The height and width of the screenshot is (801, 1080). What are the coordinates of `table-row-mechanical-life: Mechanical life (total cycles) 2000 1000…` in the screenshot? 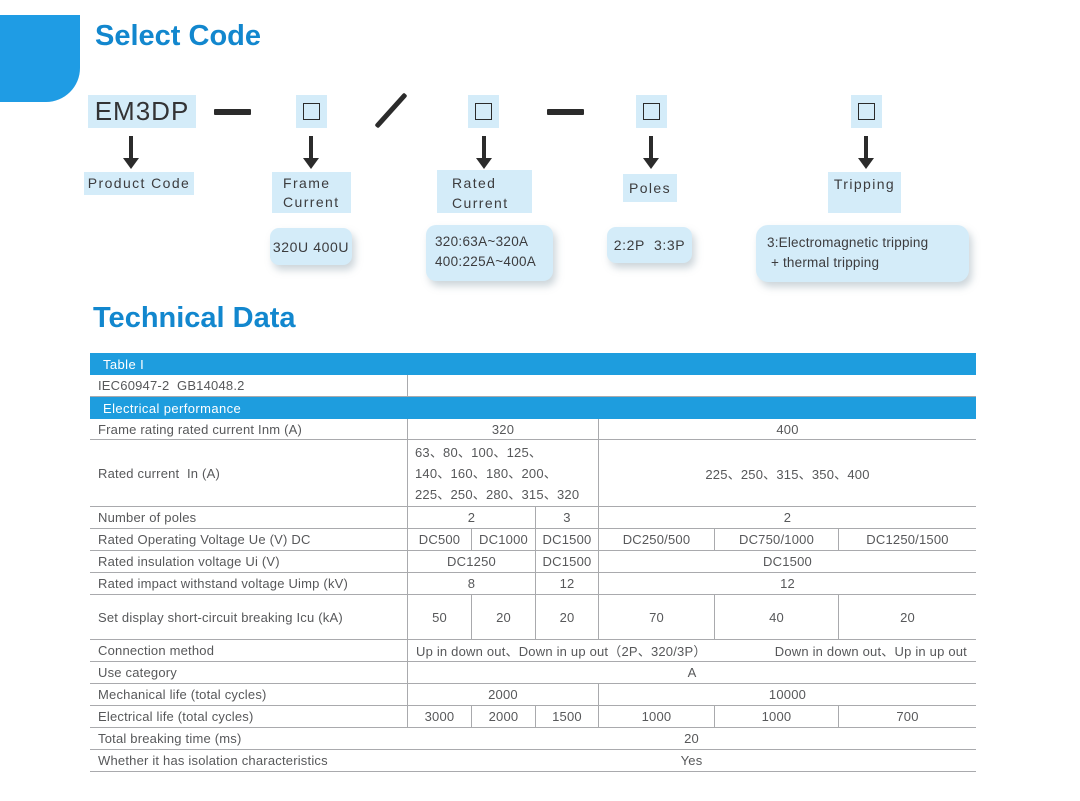 It's located at (533, 695).